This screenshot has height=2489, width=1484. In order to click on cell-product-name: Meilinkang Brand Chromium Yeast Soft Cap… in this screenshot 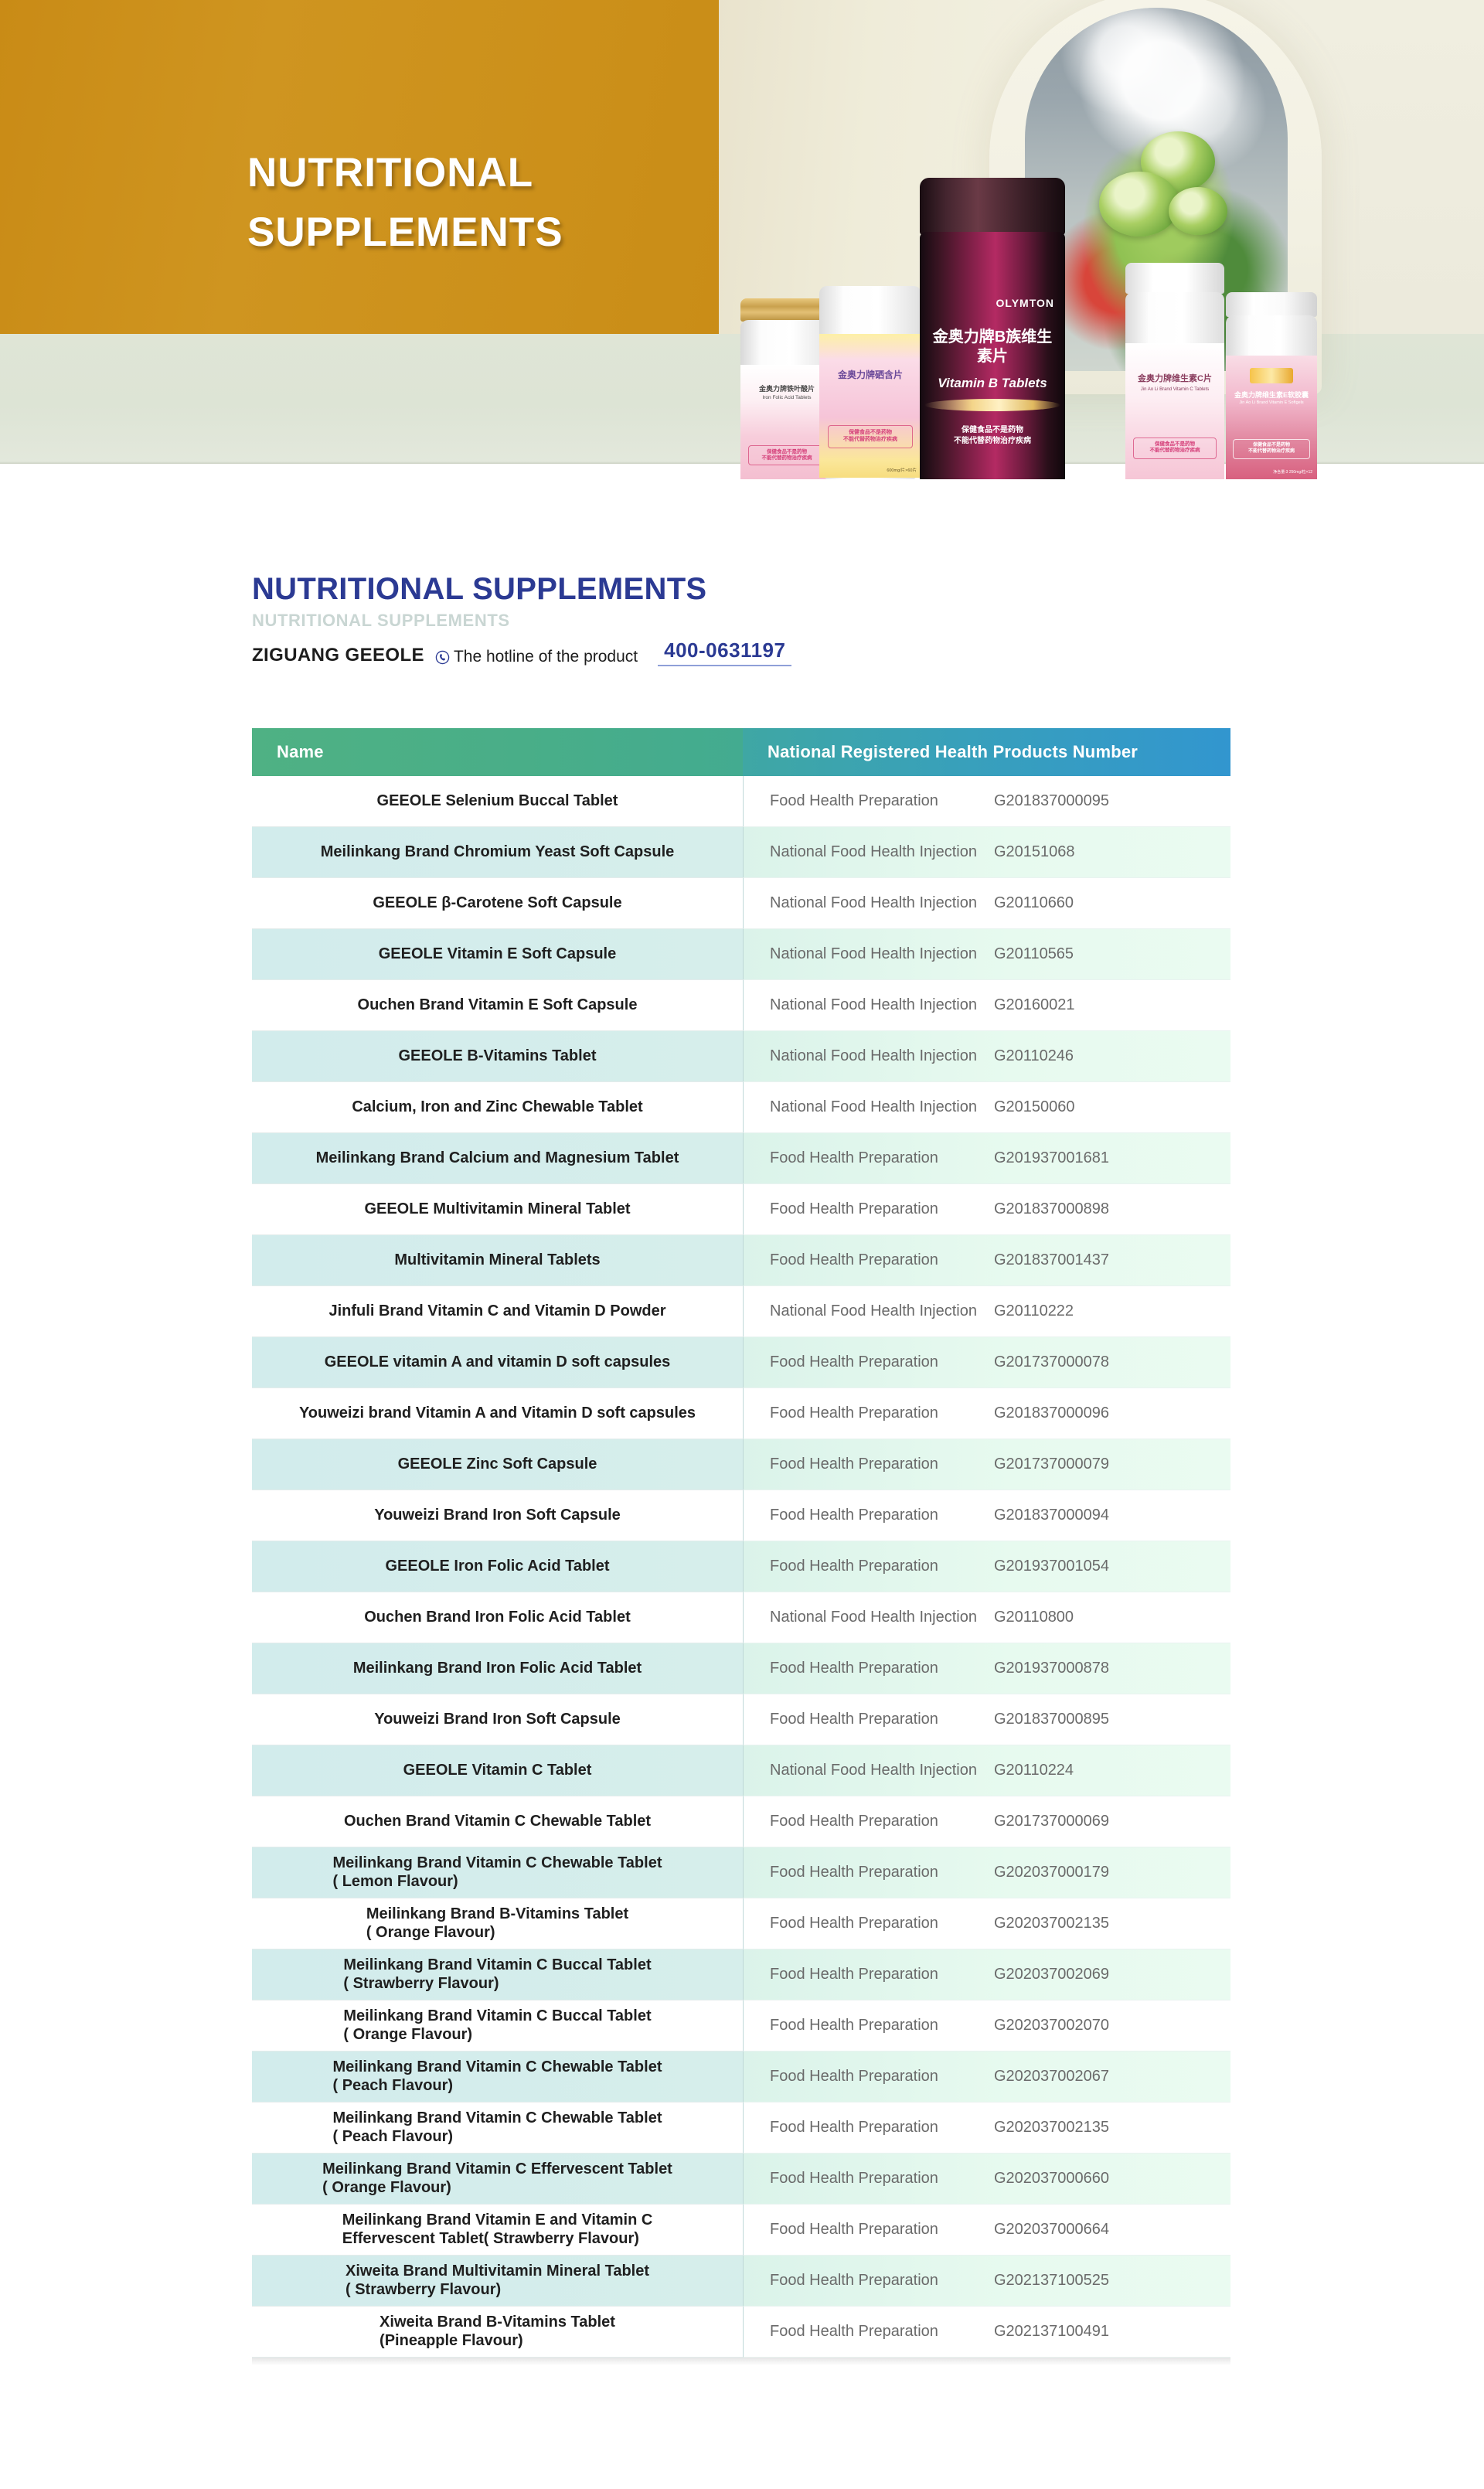, I will do `click(497, 852)`.